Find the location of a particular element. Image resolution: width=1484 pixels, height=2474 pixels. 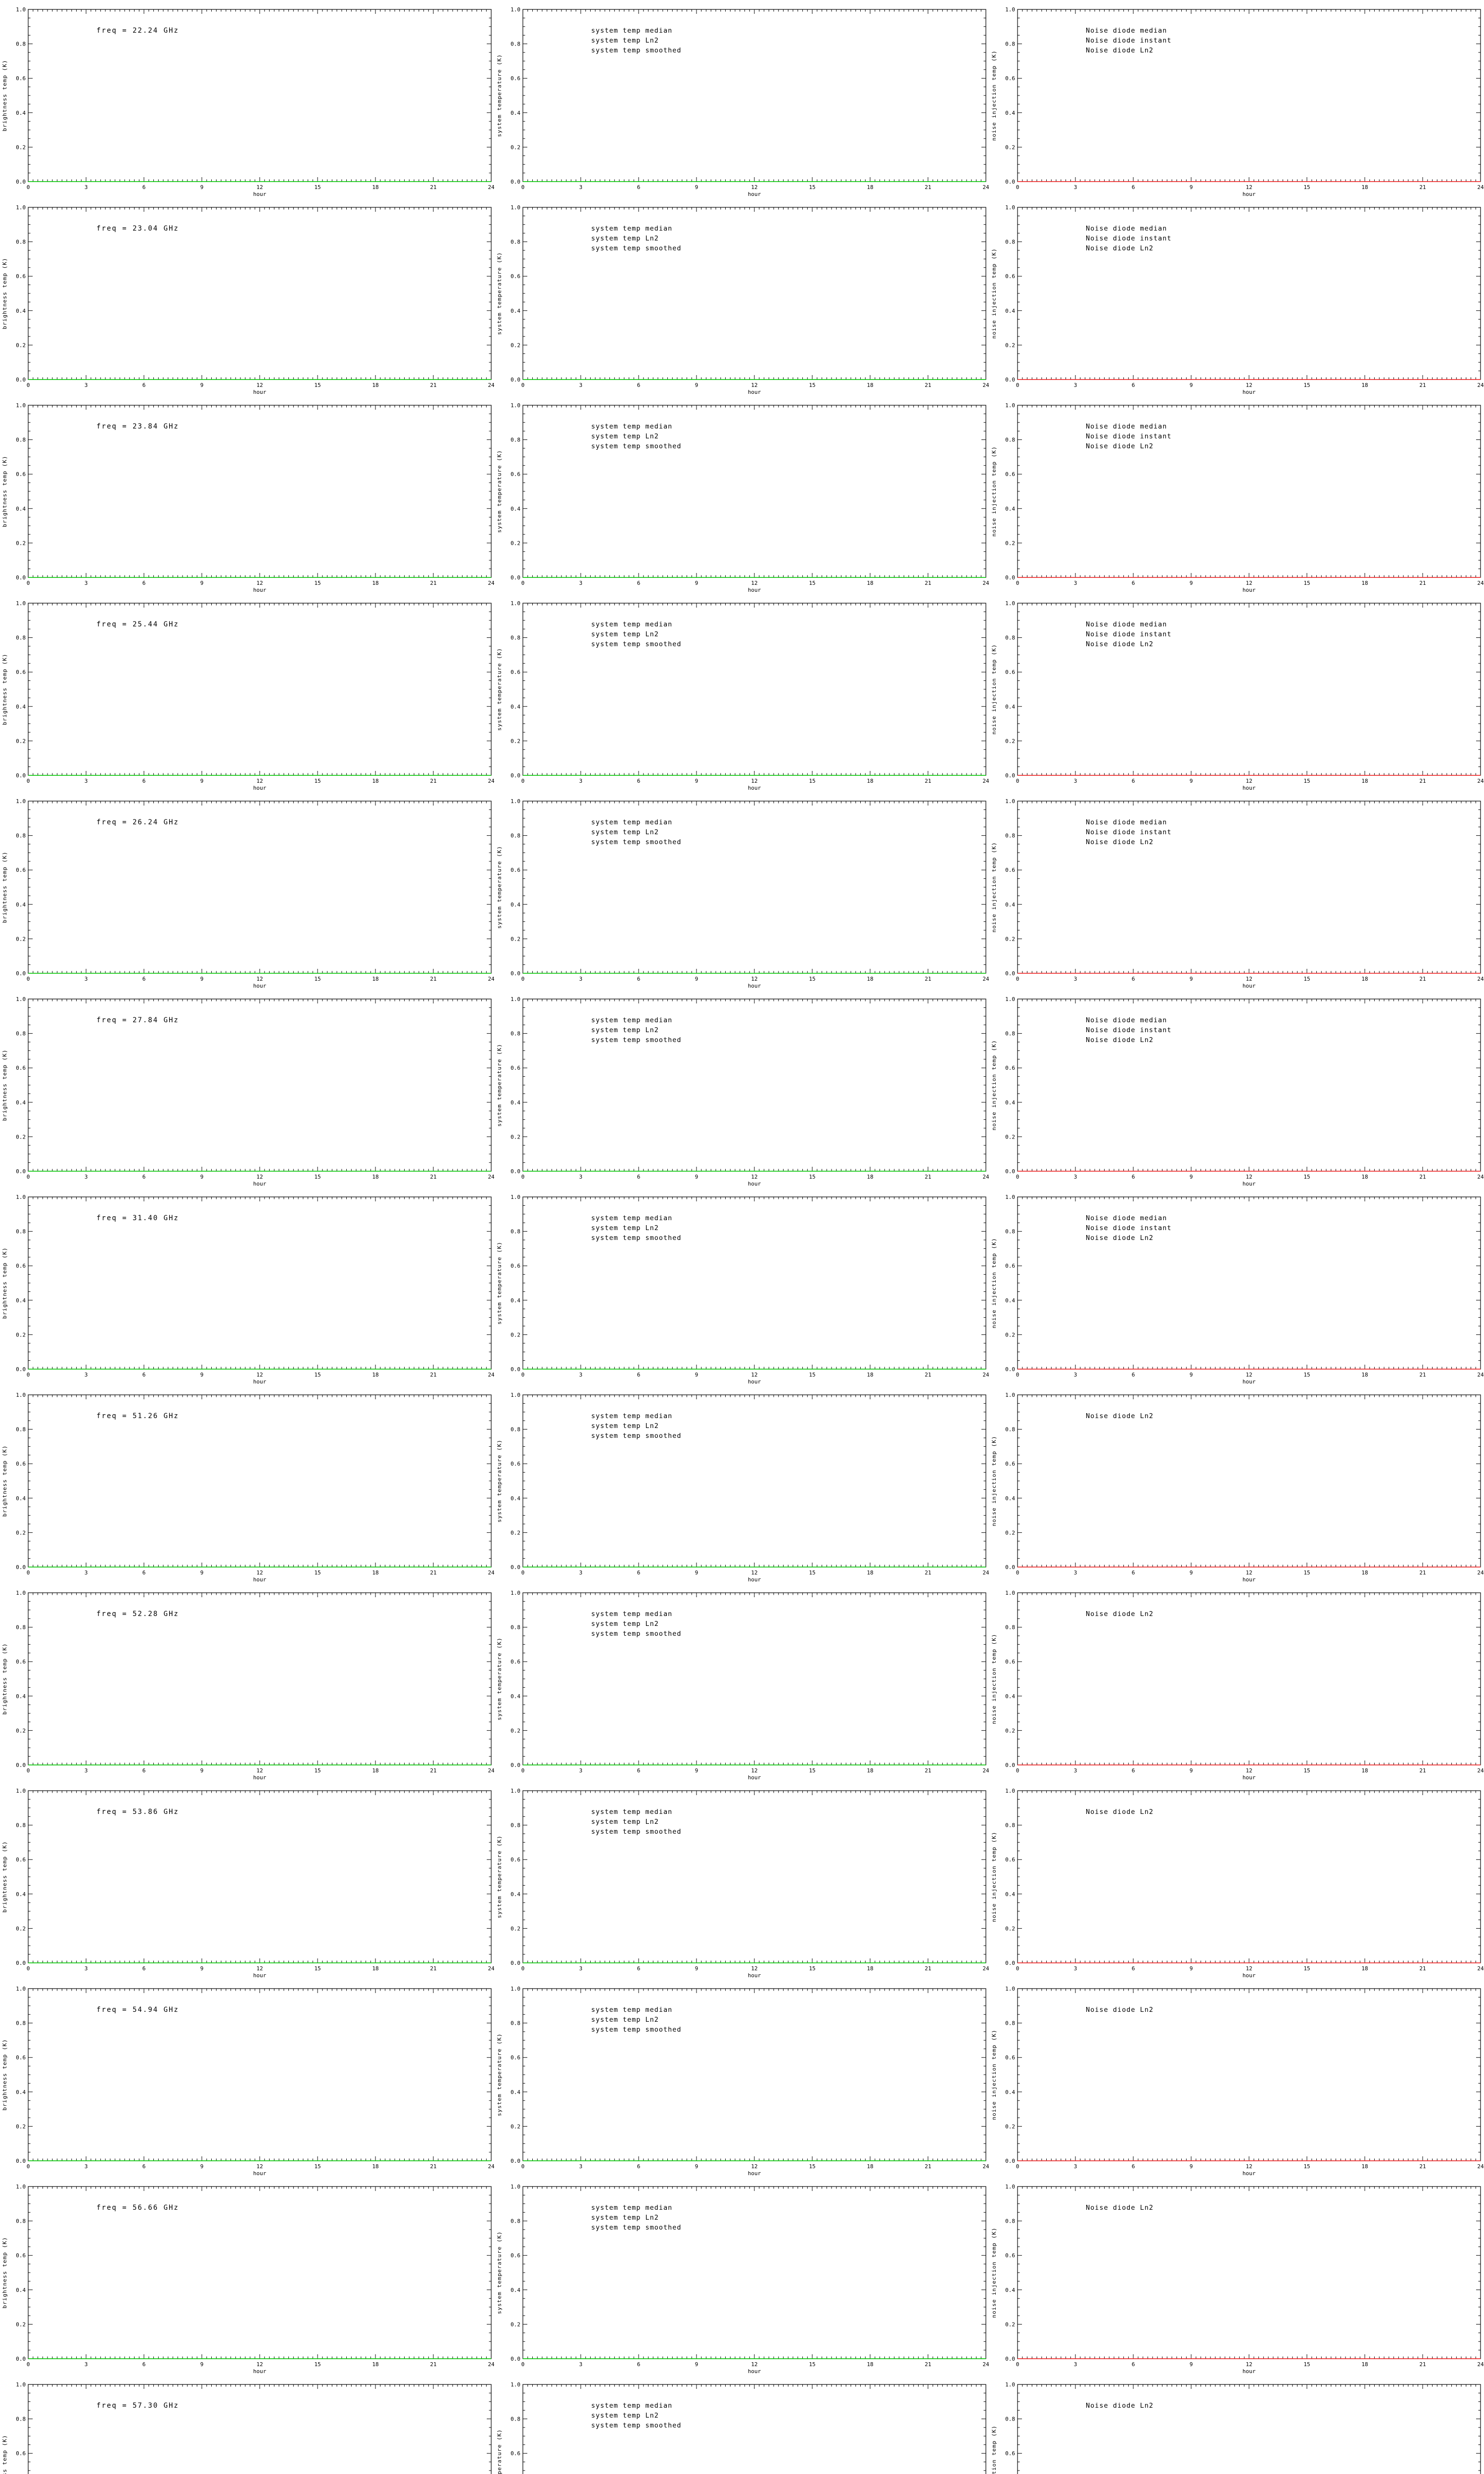

freq-label: freq = 23.84 GHz is located at coordinates (137, 427).